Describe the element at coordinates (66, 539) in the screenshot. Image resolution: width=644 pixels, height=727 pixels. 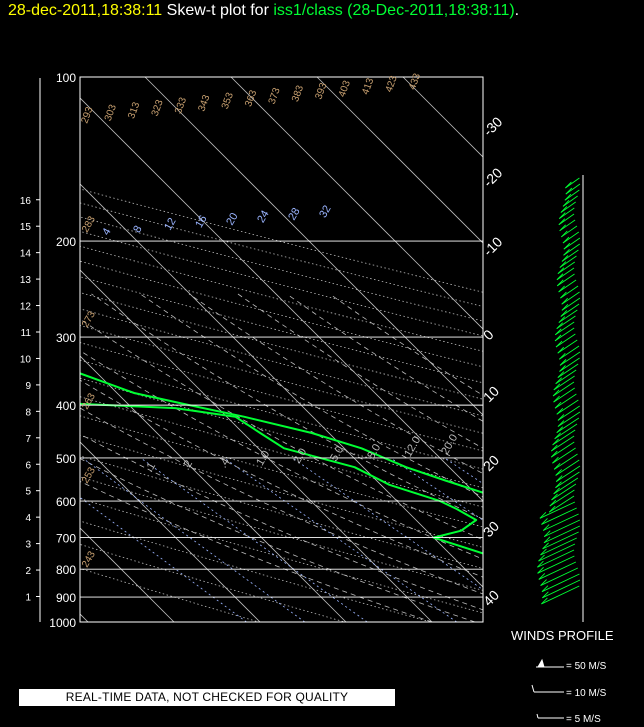
I see `pressure-tick-label: 700` at that location.